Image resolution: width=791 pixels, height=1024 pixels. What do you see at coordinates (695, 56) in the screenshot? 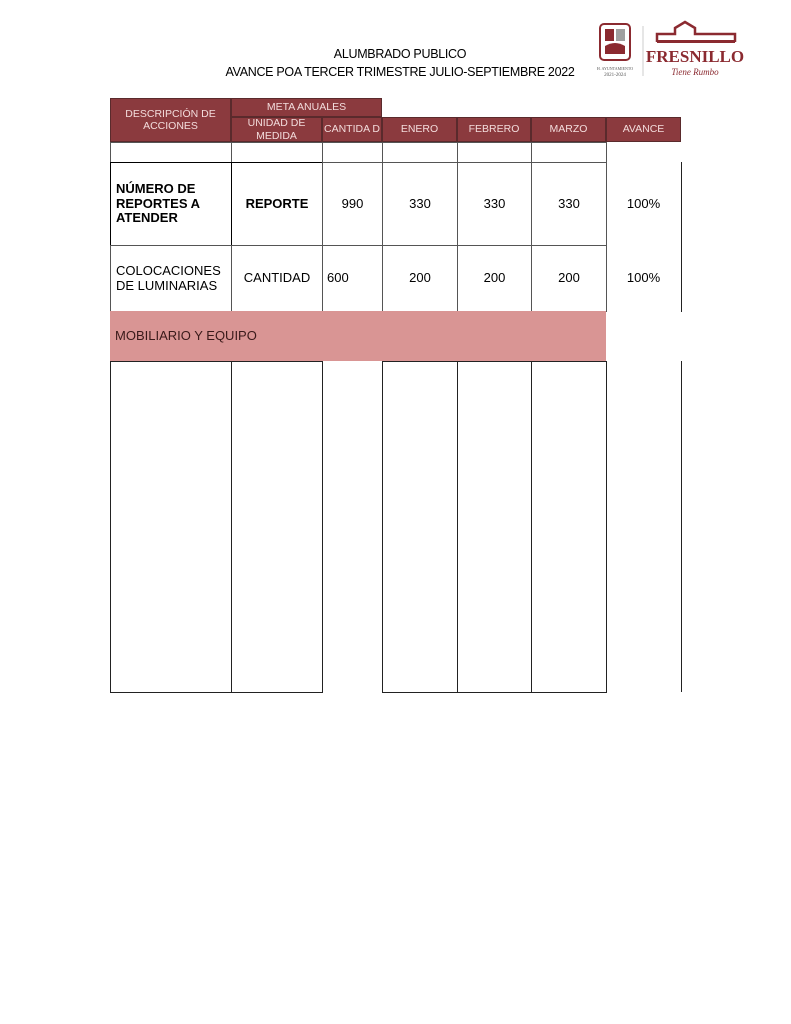
I see `logo-brand-text: FRESNILLO` at bounding box center [695, 56].